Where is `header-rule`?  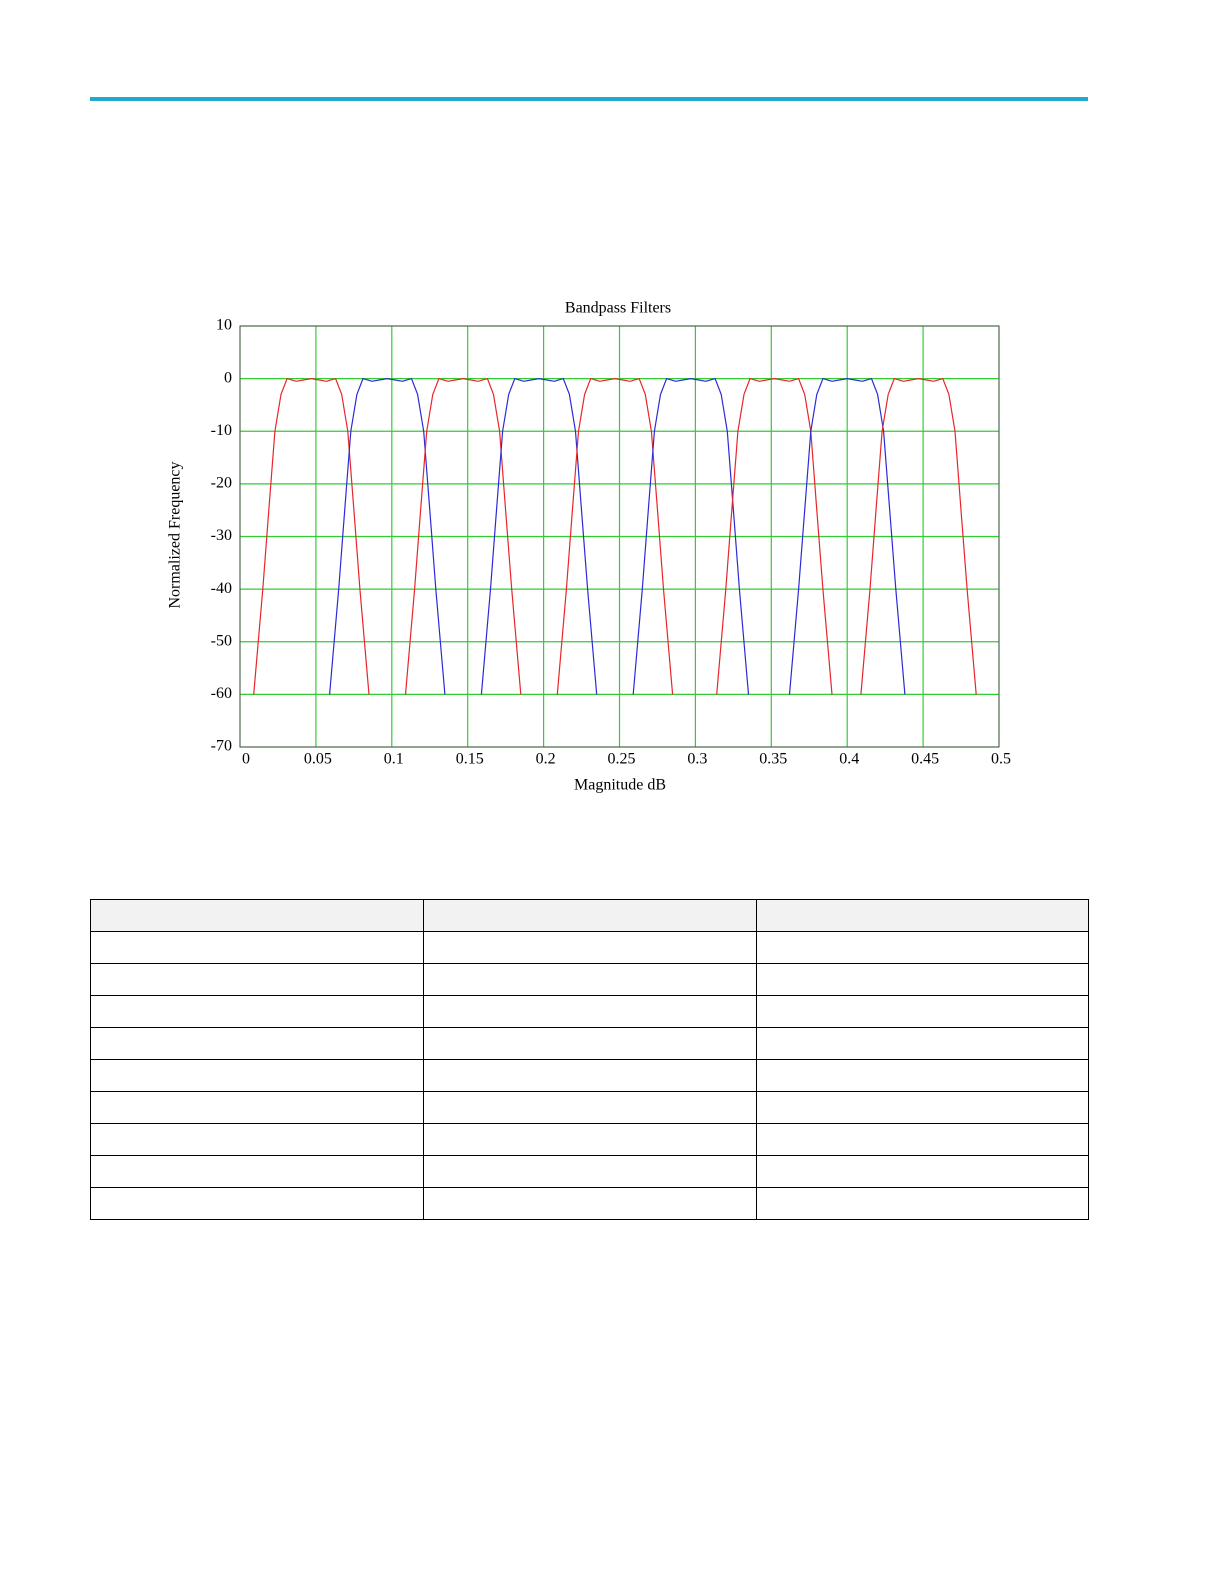
header-rule is located at coordinates (589, 99).